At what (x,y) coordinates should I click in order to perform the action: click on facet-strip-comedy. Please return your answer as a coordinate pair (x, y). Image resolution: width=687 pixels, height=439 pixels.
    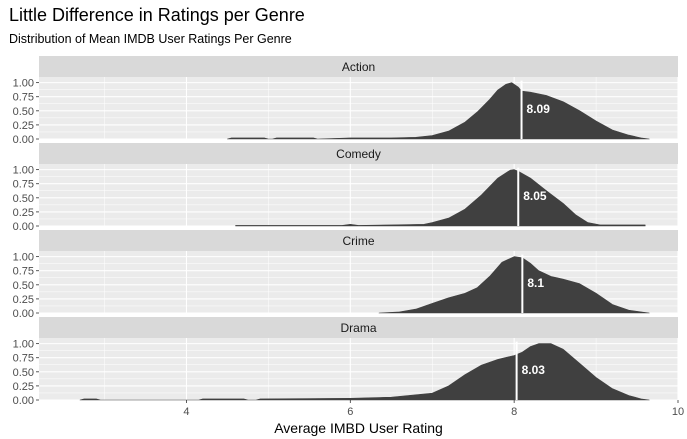
    Looking at the image, I should click on (358, 153).